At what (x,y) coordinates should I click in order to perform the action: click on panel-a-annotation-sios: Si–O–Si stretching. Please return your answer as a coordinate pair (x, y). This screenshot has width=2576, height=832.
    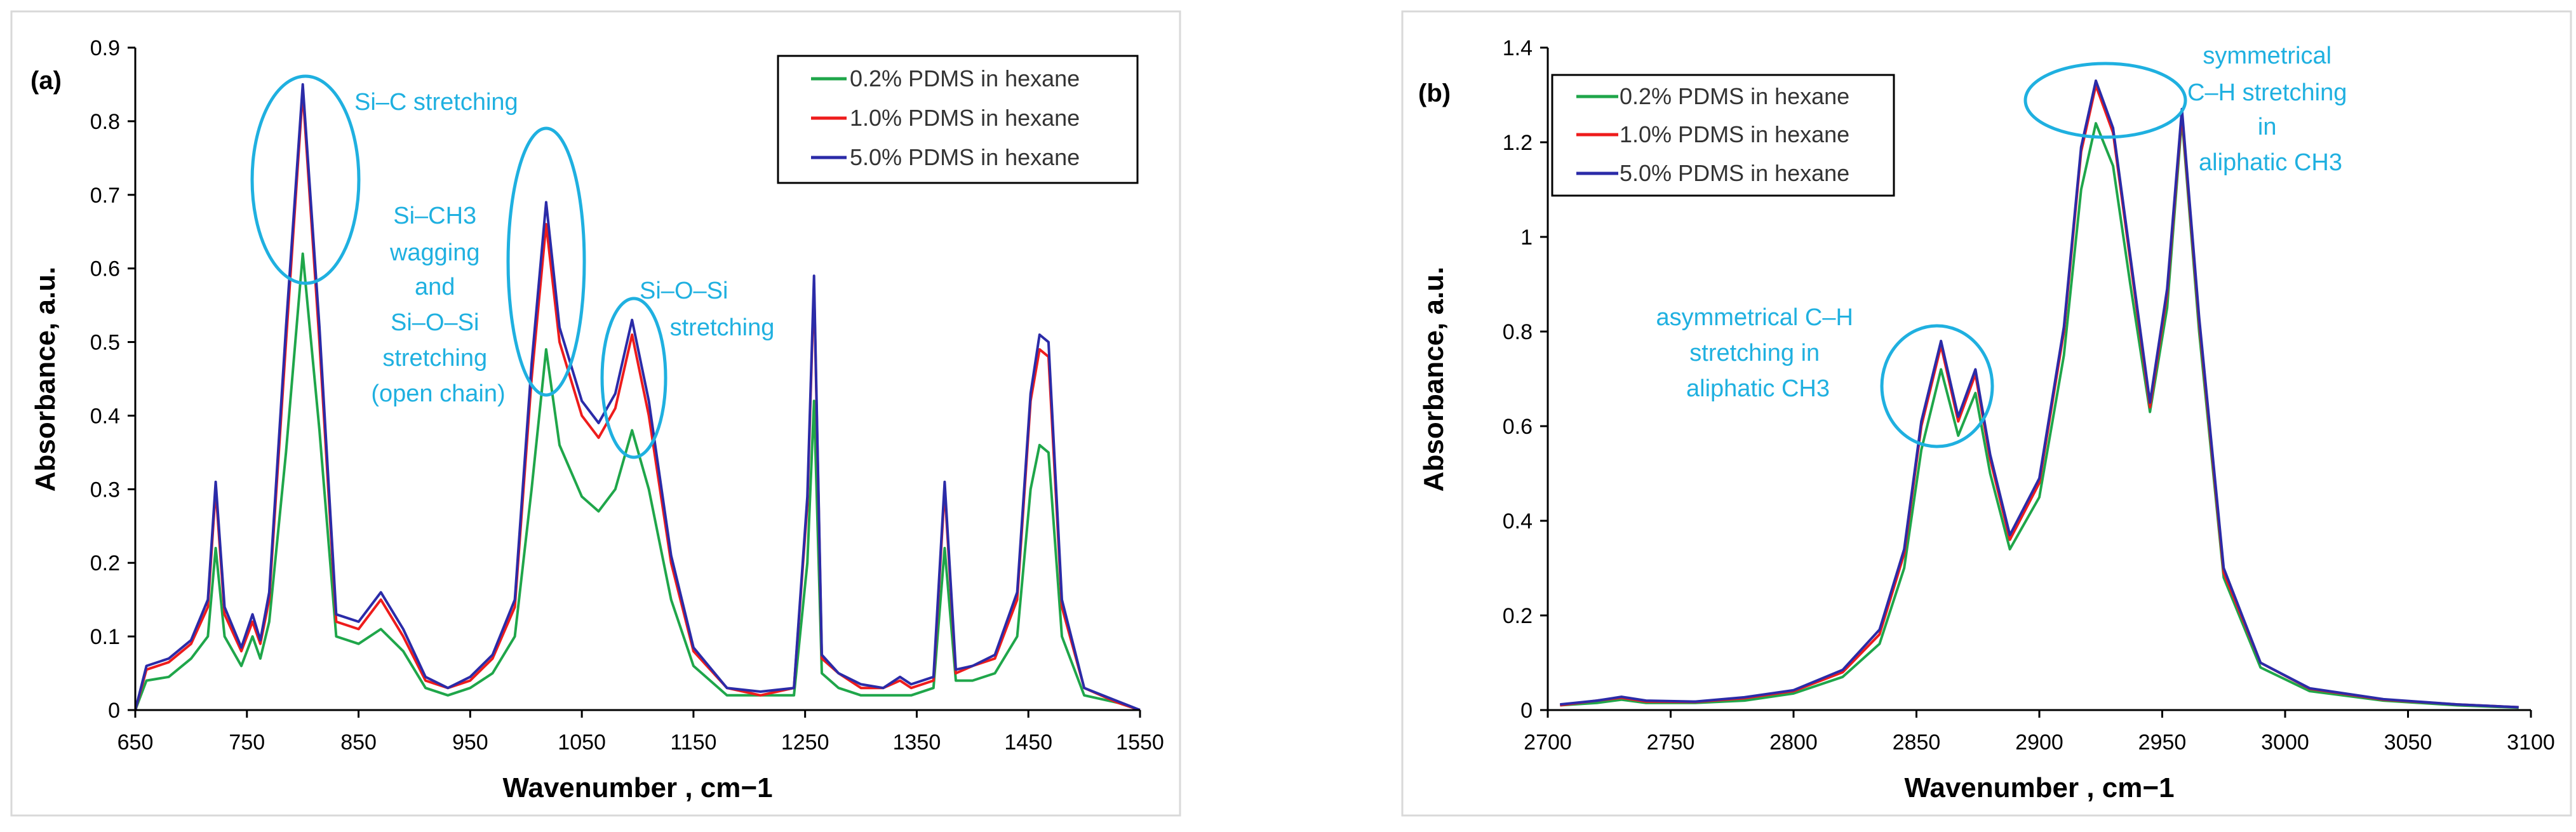
    Looking at the image, I should click on (707, 310).